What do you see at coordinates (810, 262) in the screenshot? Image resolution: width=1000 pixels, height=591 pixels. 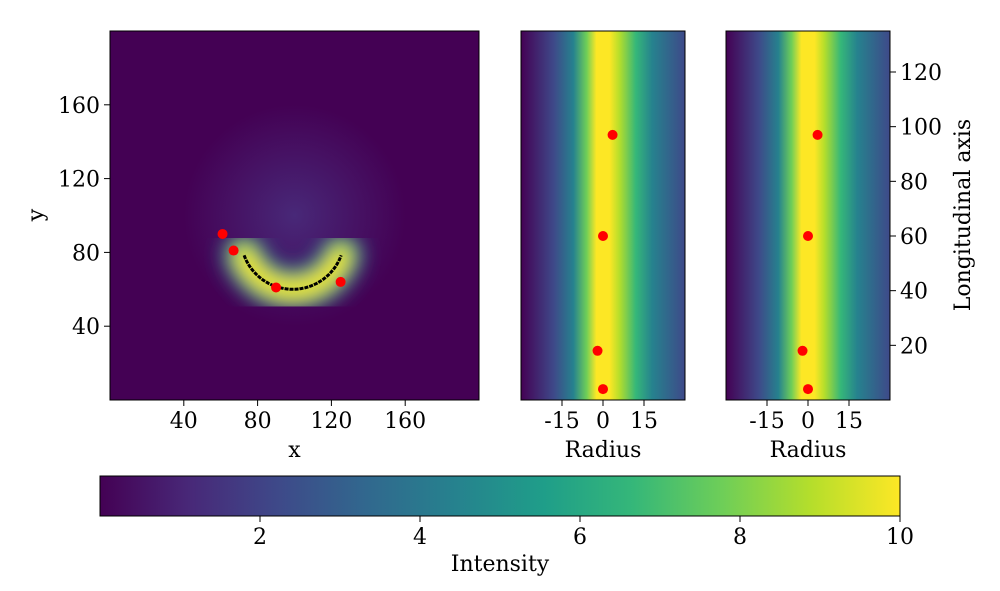 I see `straightened-2-markers` at bounding box center [810, 262].